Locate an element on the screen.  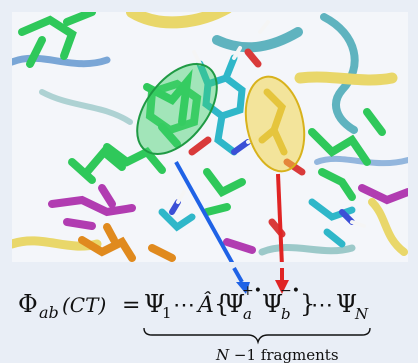
ribbon-yellow-right is located at coordinates (346, 78).